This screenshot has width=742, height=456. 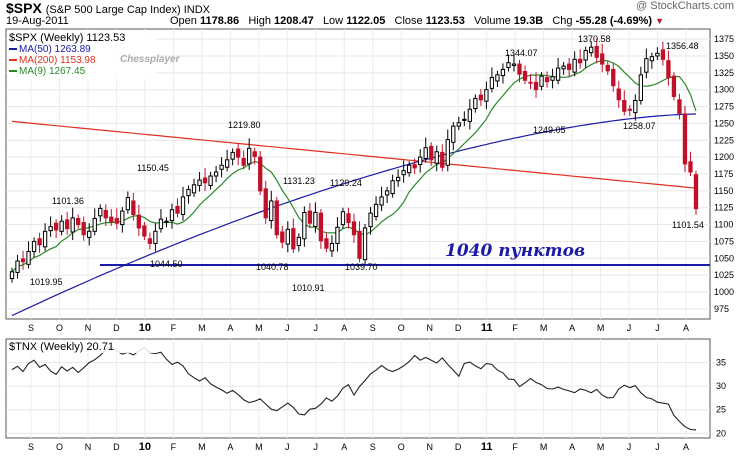 I want to click on y-tick-label: 1150, so click(x=723, y=191).